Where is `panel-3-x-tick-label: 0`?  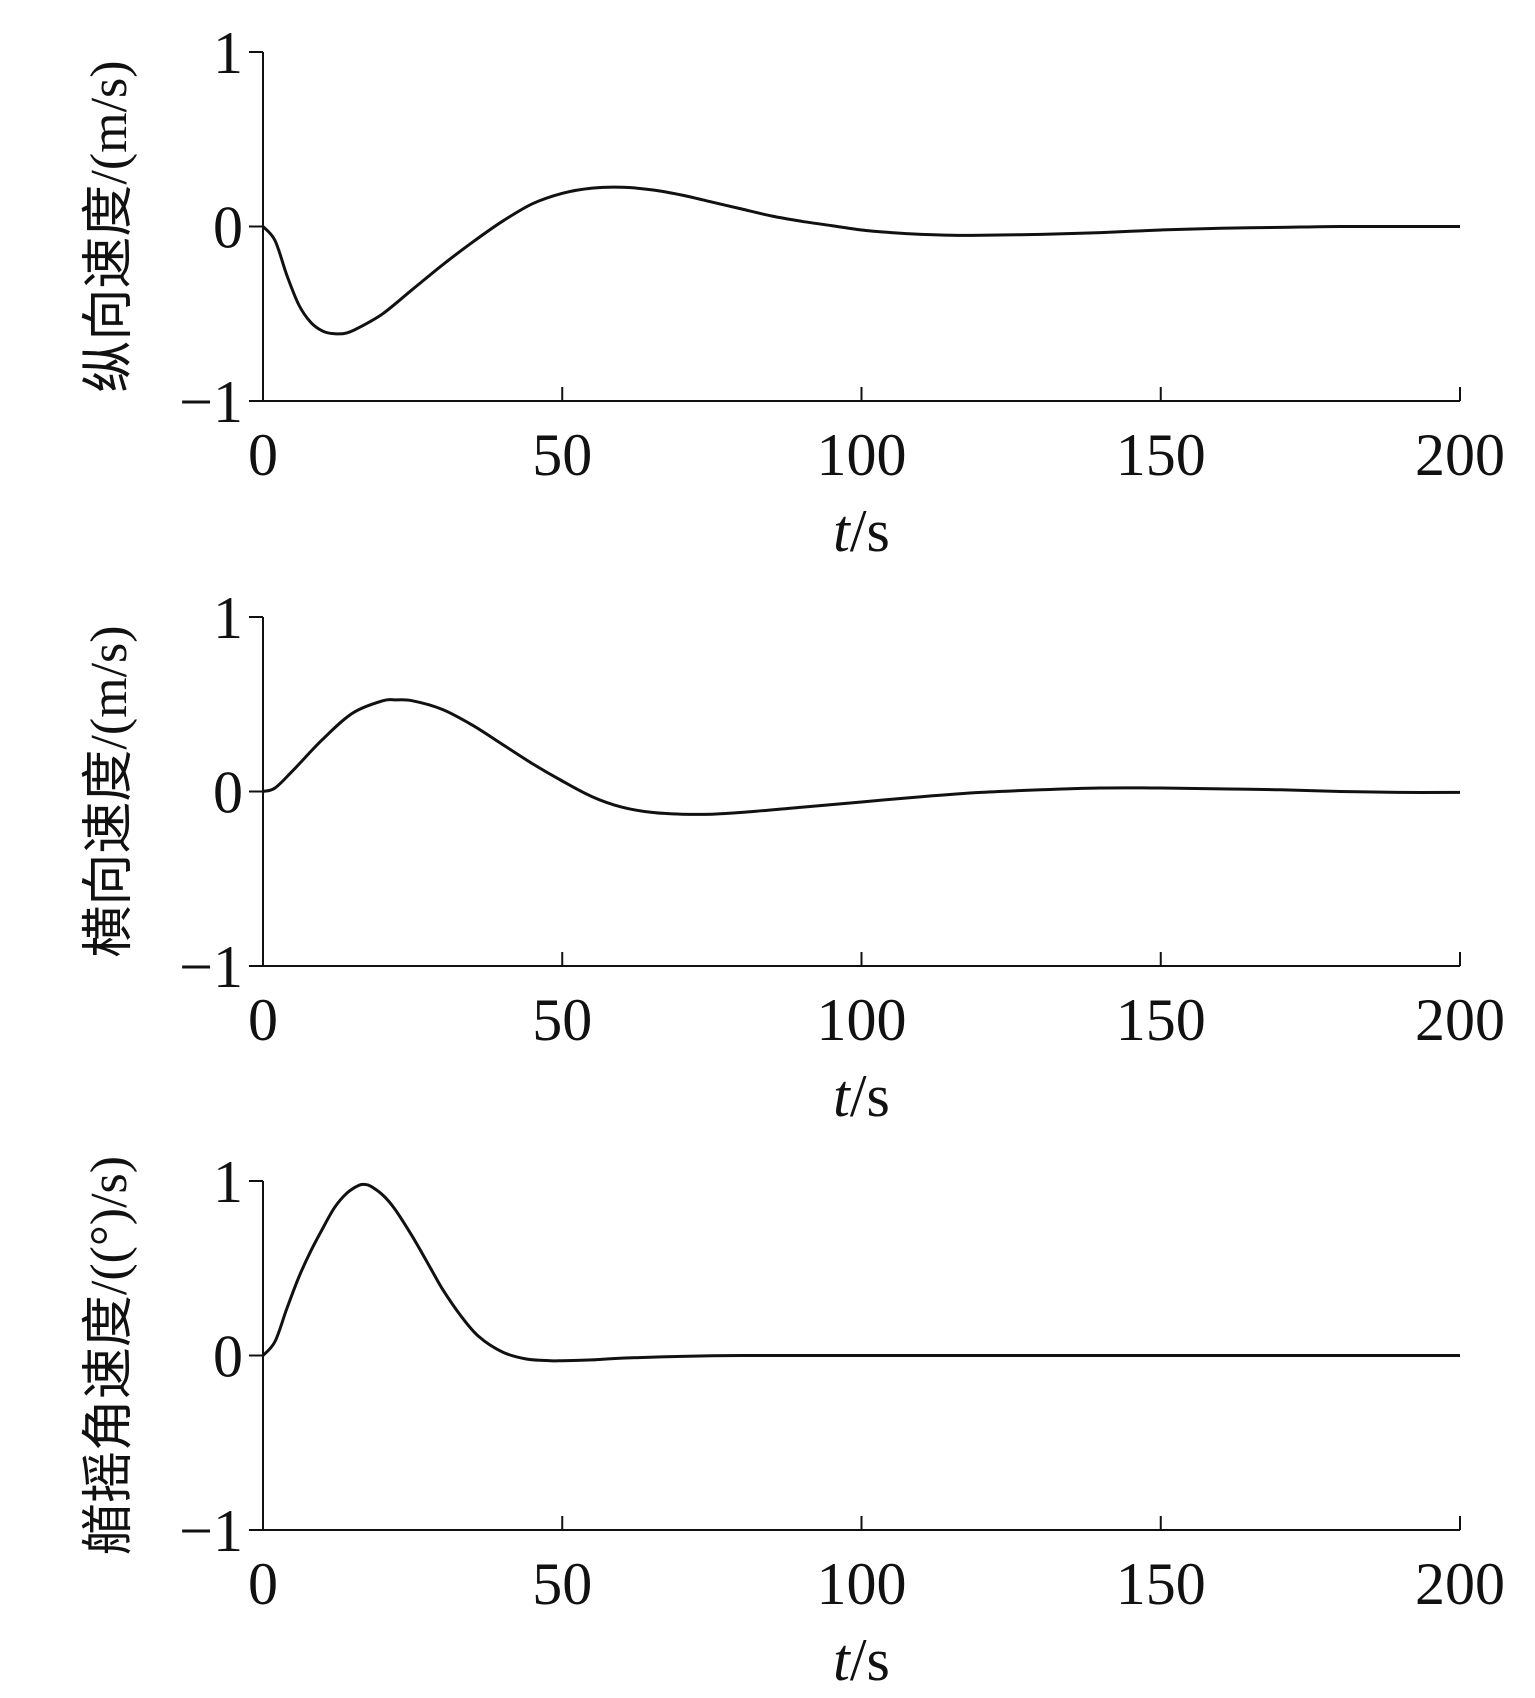 panel-3-x-tick-label: 0 is located at coordinates (263, 1584).